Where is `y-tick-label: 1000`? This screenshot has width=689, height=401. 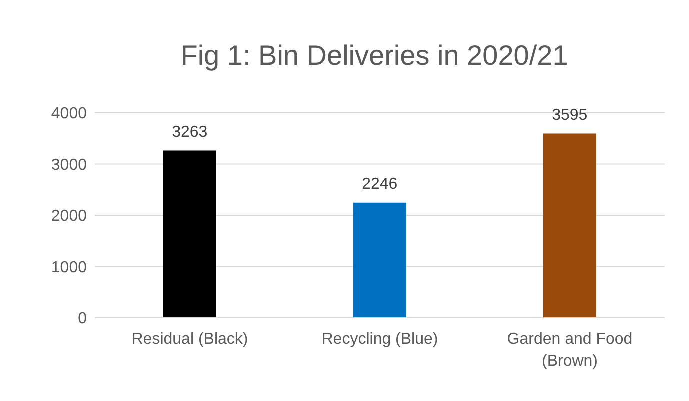 y-tick-label: 1000 is located at coordinates (69, 267).